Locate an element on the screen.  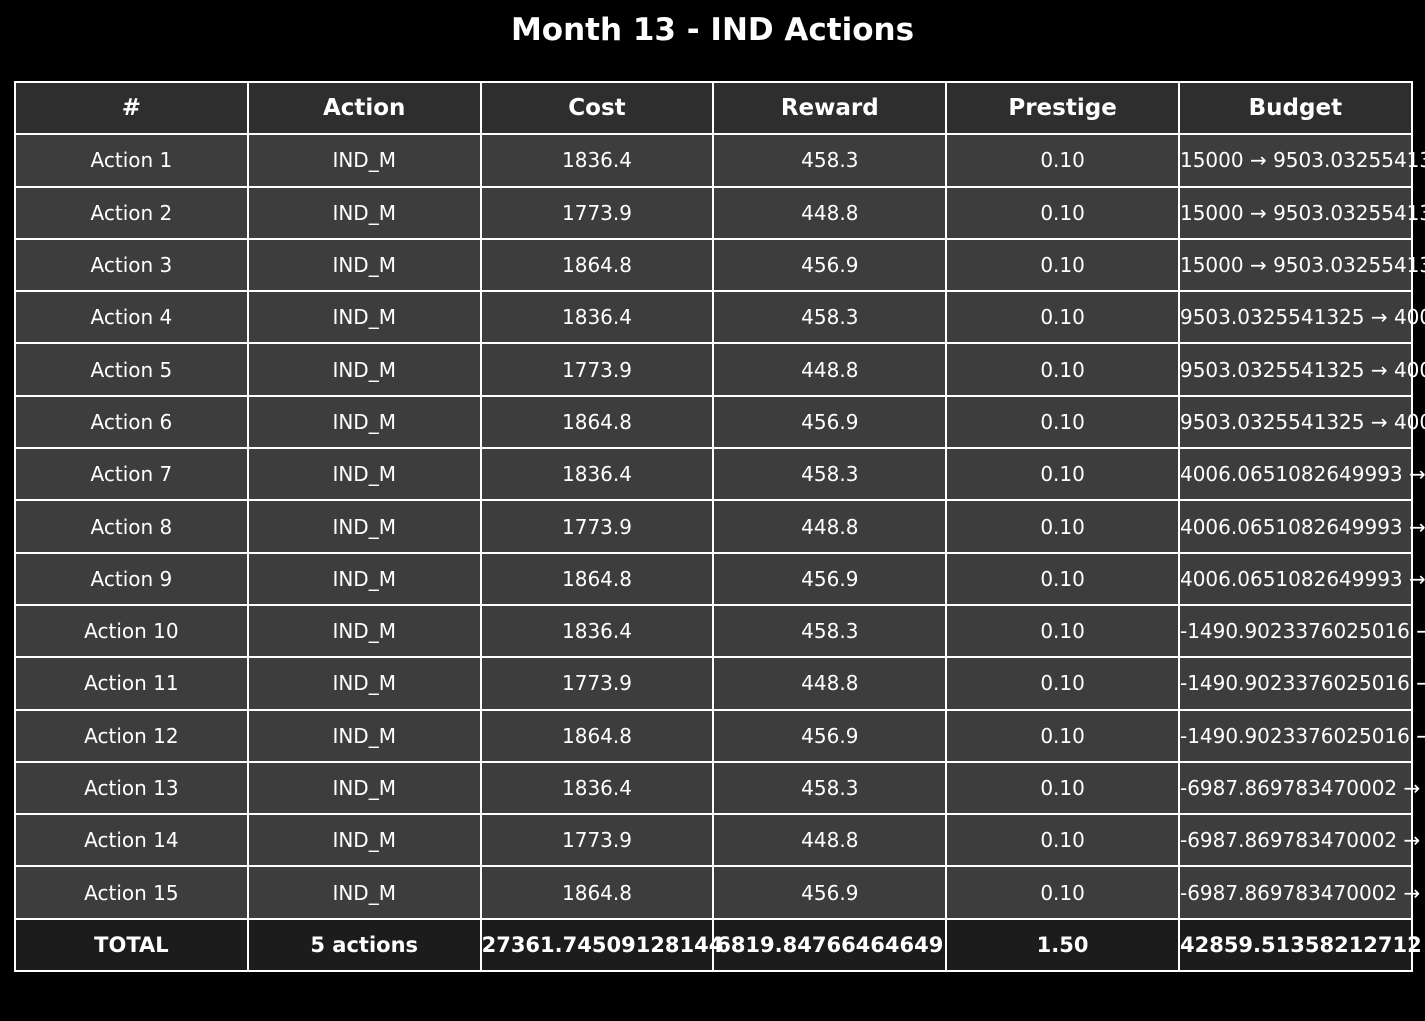
total-reward: 6819.84766464649 is located at coordinates (830, 945).